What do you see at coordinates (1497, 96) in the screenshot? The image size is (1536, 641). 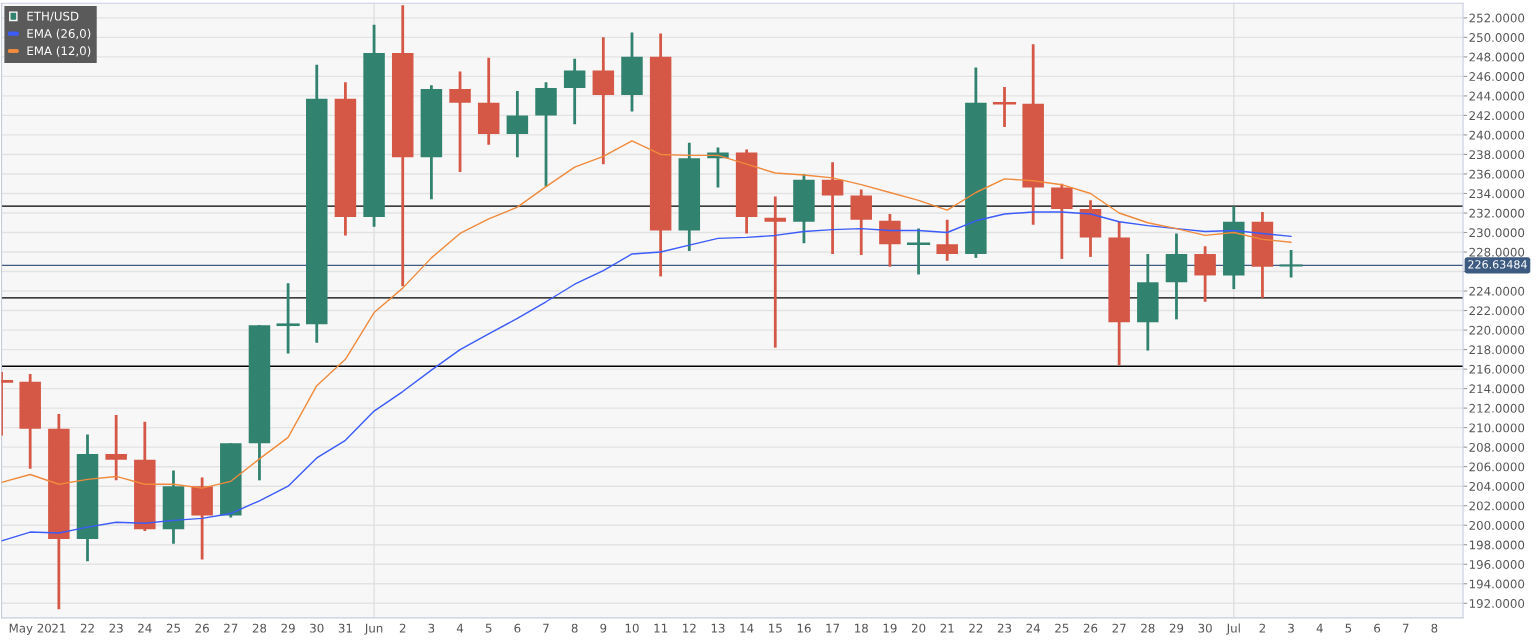 I see `y-tick-label: 244.0000` at bounding box center [1497, 96].